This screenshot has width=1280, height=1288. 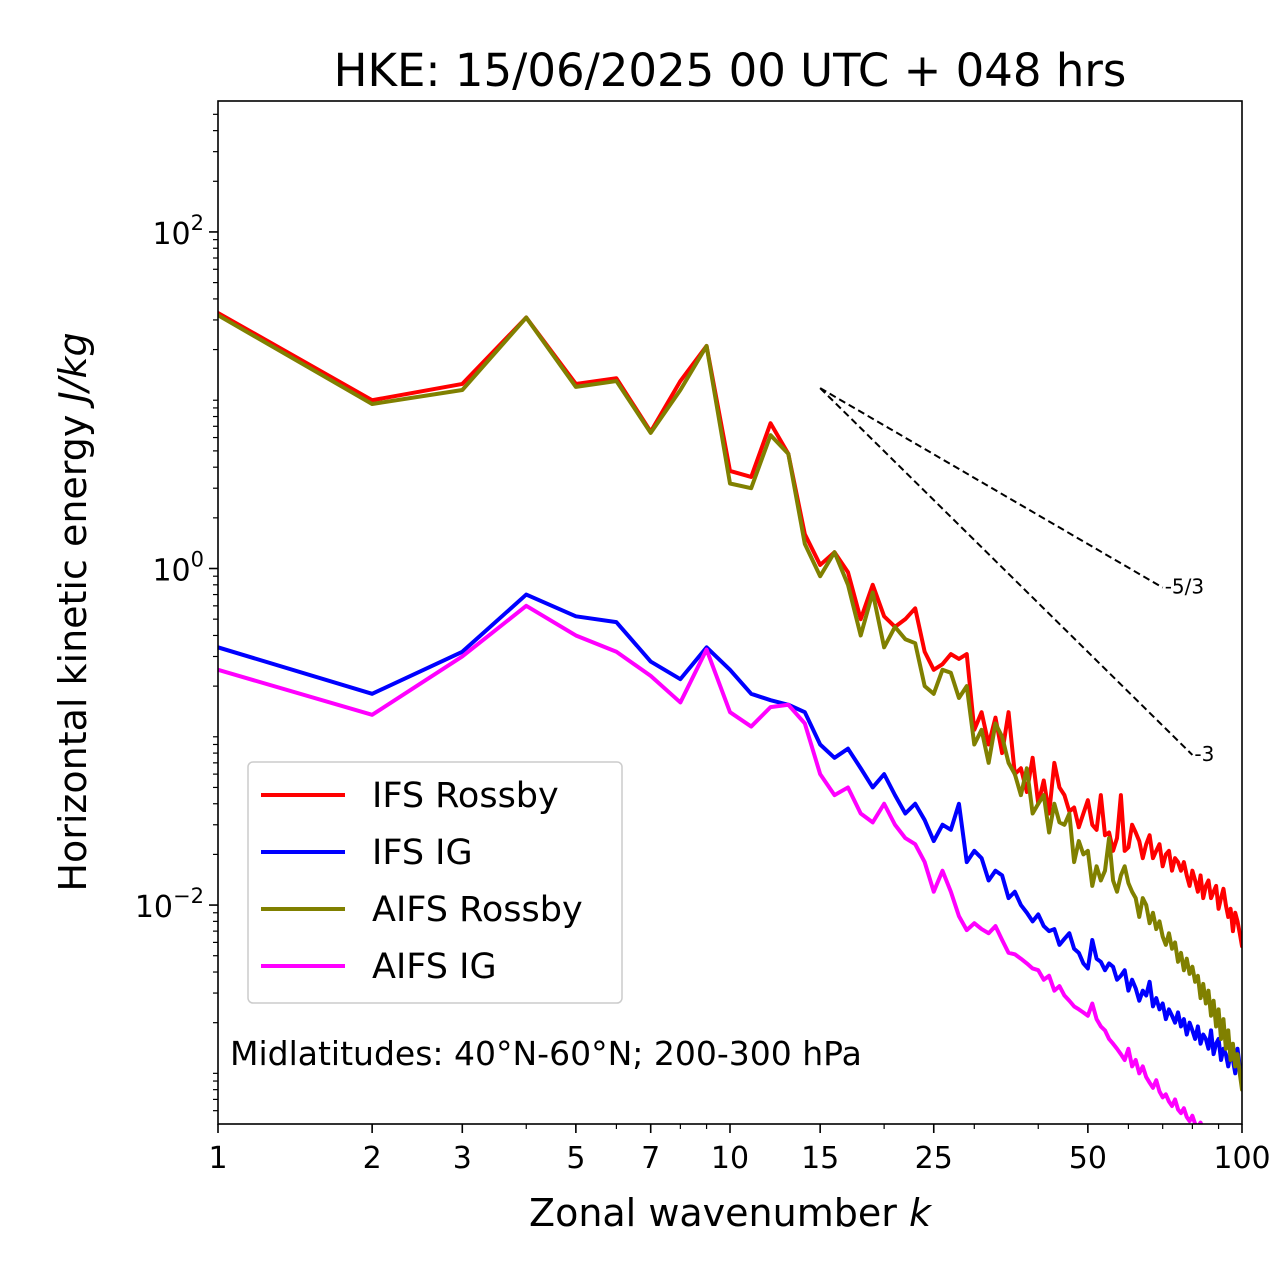 I want to click on x-tick-label: 5, so click(x=575, y=1158).